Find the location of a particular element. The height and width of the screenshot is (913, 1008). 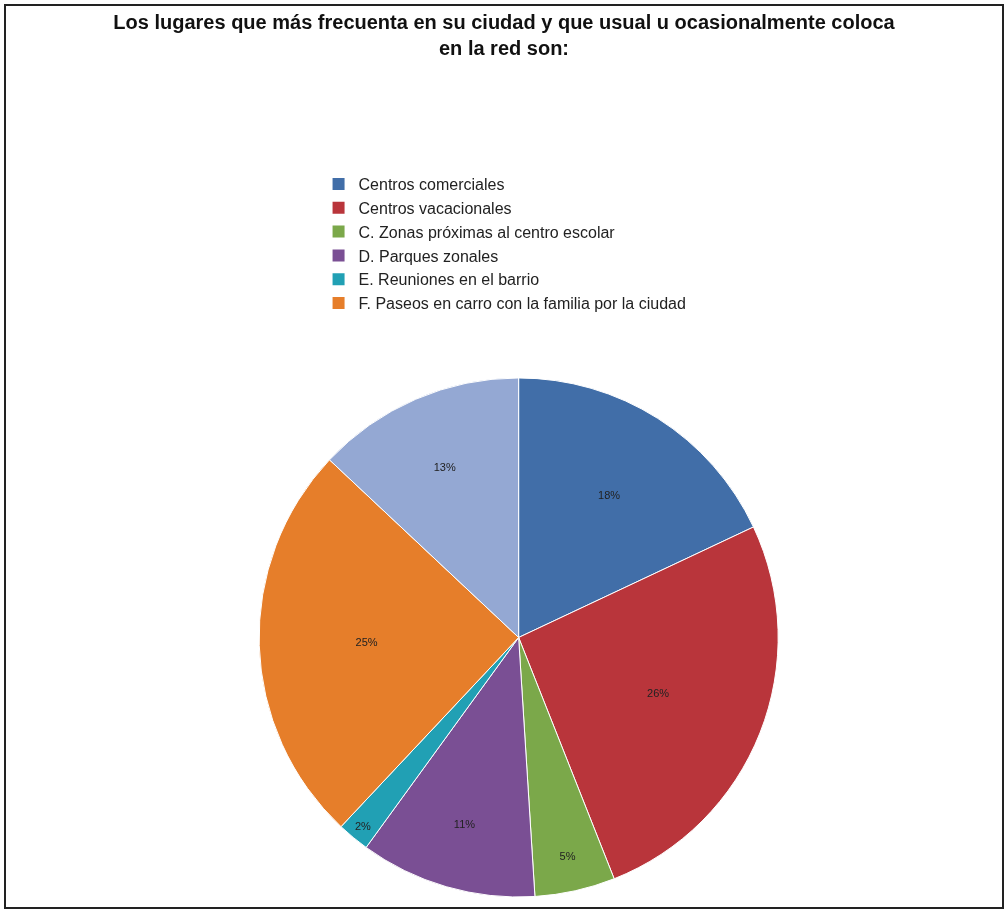

legend-label: F. Paseos en carro con la familia por la ciudad is located at coordinates (522, 304).